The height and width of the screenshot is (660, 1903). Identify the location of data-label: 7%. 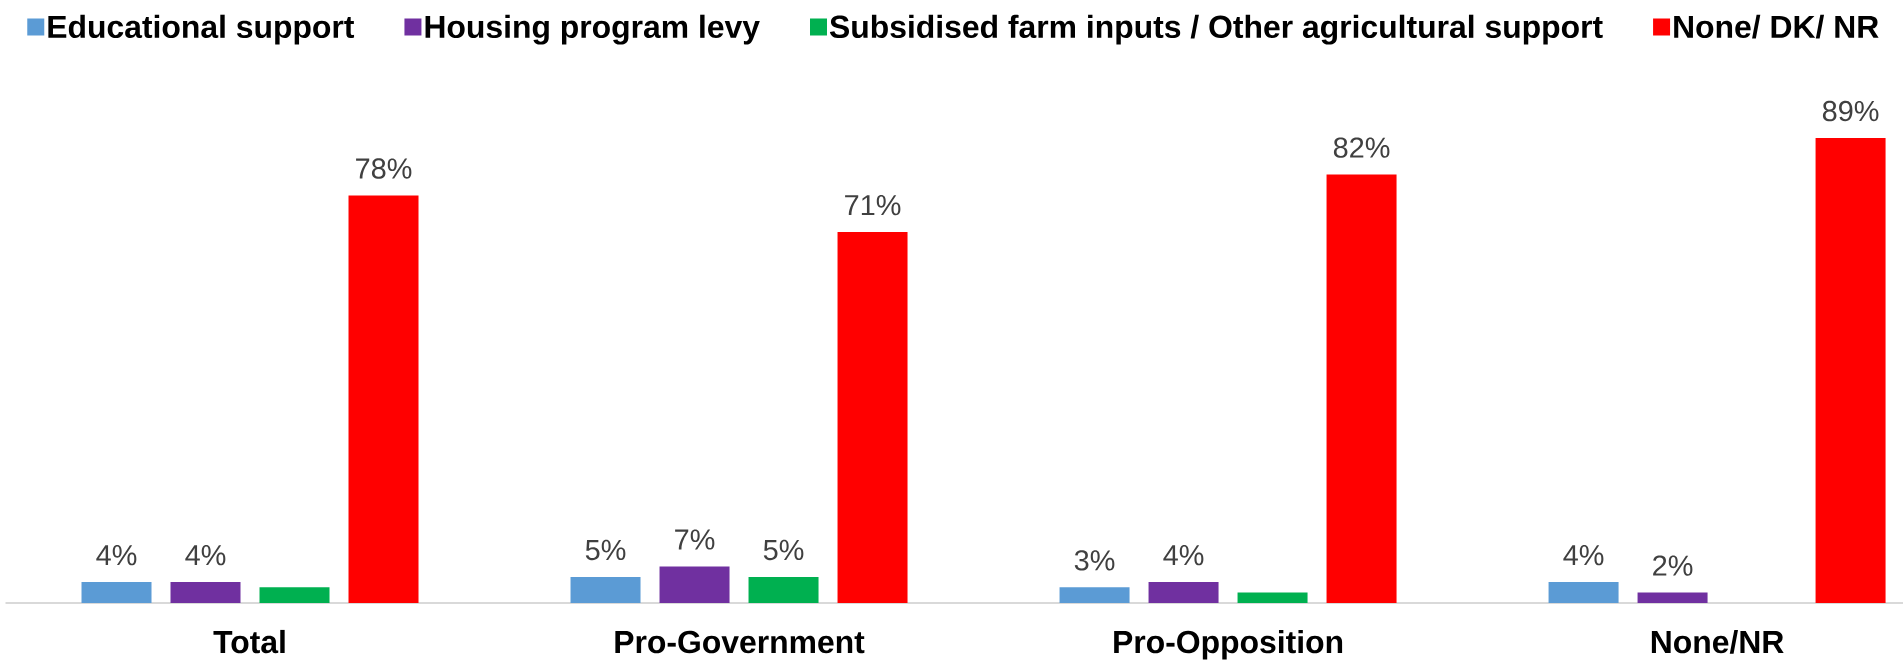
(695, 539).